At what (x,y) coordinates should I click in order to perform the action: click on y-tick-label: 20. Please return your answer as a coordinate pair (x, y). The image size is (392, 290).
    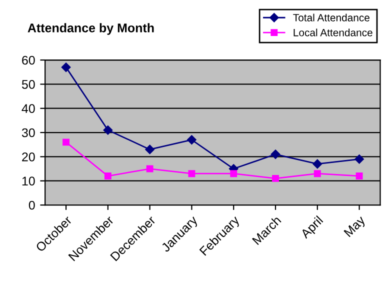
    Looking at the image, I should click on (28, 157).